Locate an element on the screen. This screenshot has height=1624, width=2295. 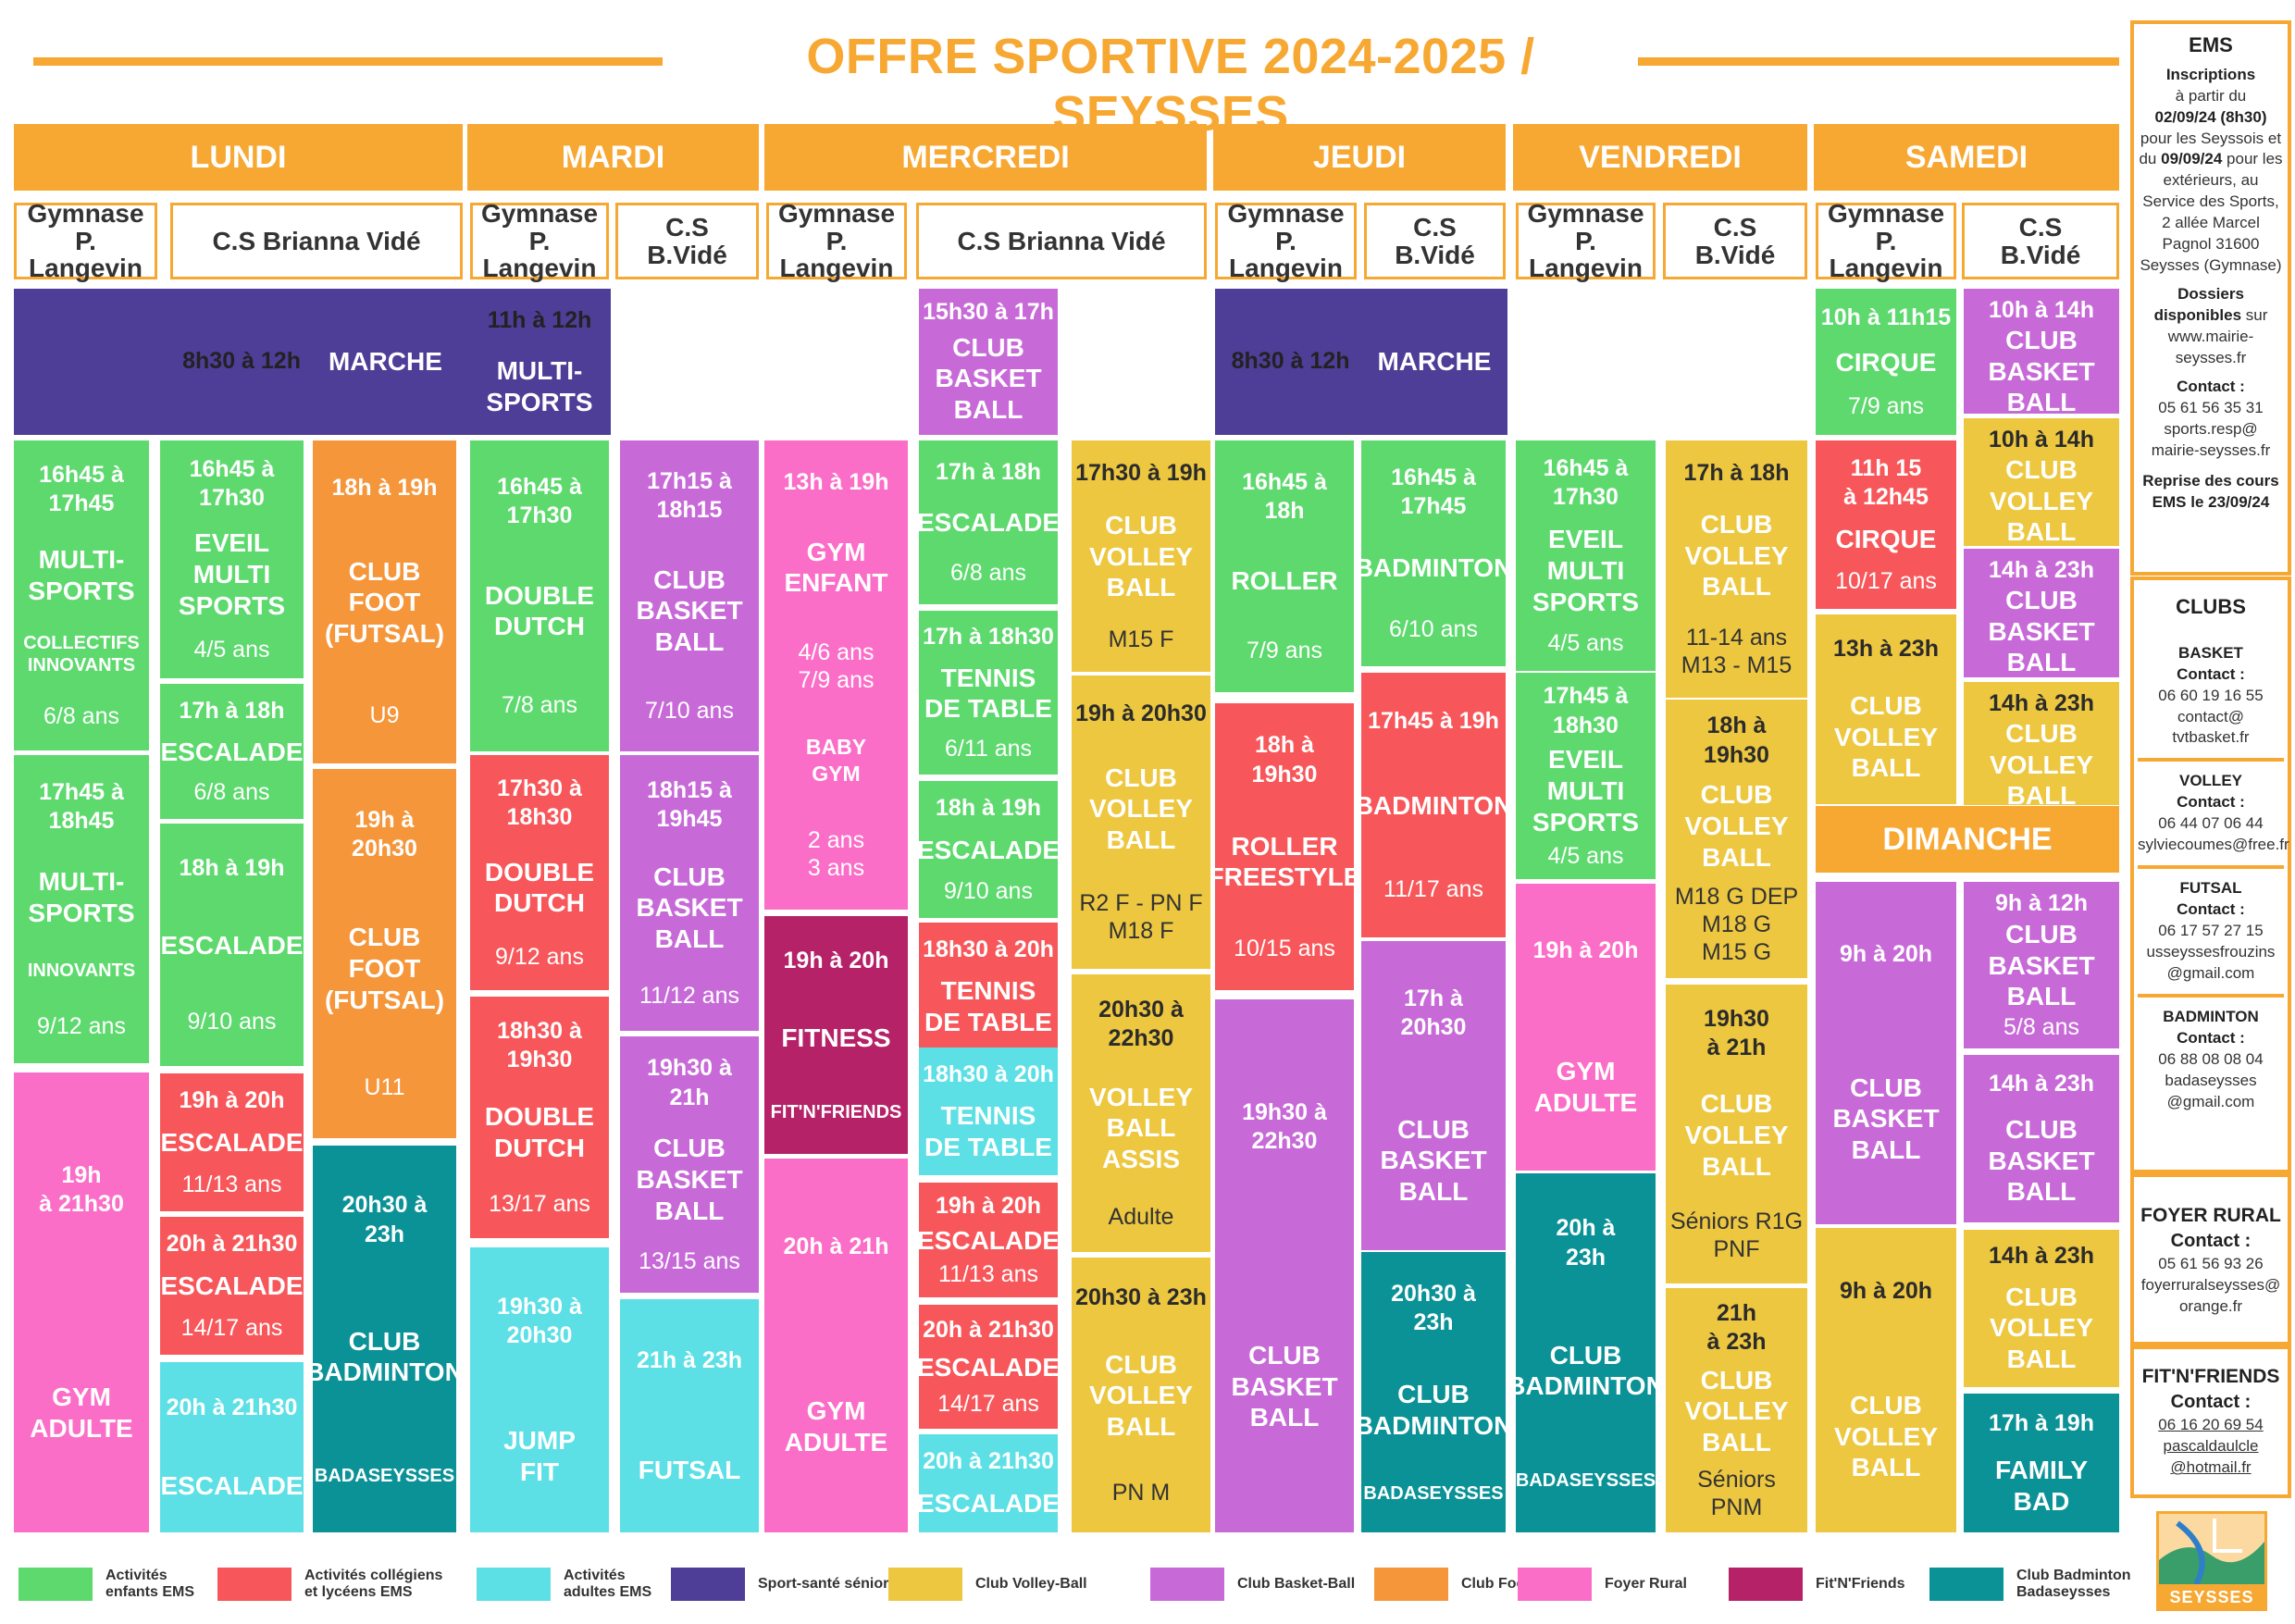
activity-age: U9 is located at coordinates (385, 715).